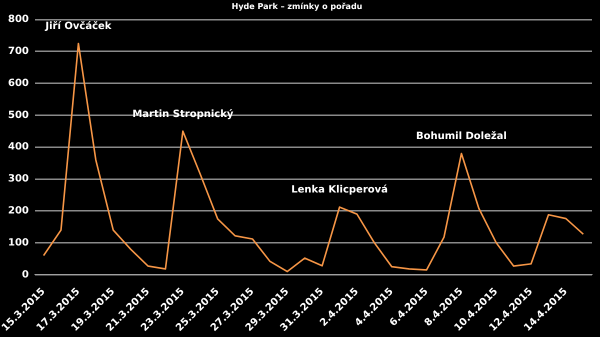  Describe the element at coordinates (18, 115) in the screenshot. I see `y-tick-label: 500` at that location.